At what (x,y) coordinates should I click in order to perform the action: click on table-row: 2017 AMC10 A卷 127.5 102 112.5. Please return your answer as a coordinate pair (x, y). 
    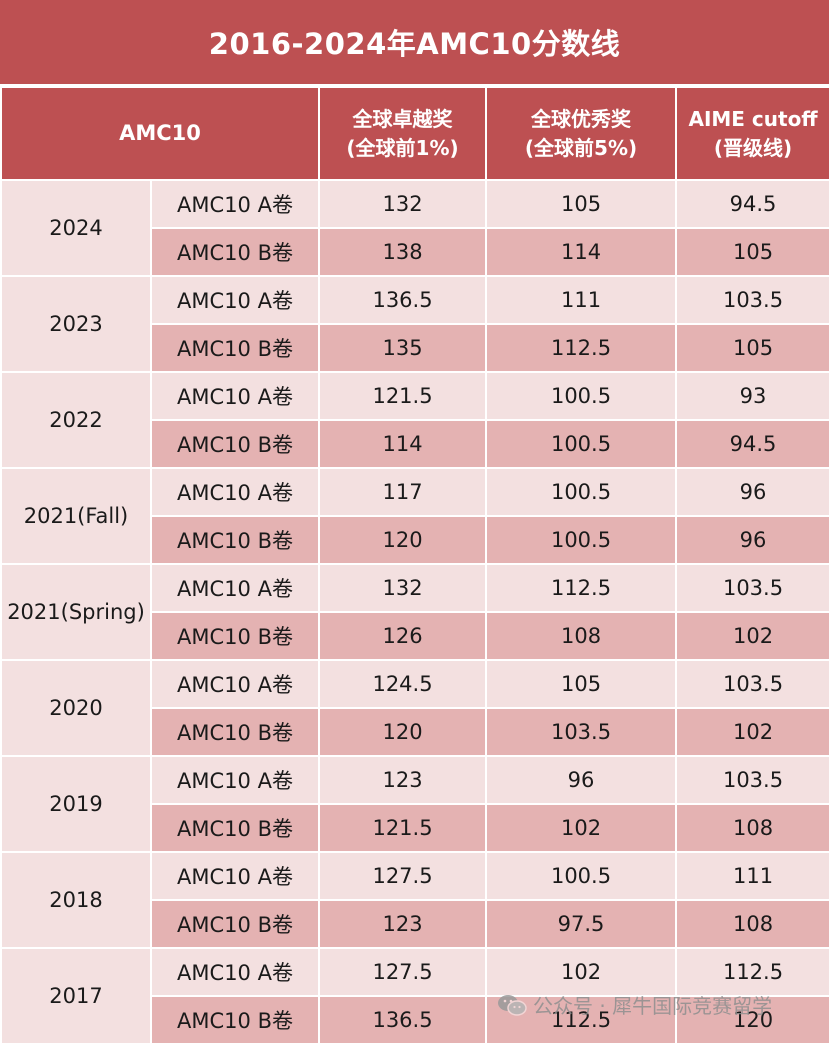
    Looking at the image, I should click on (414, 996).